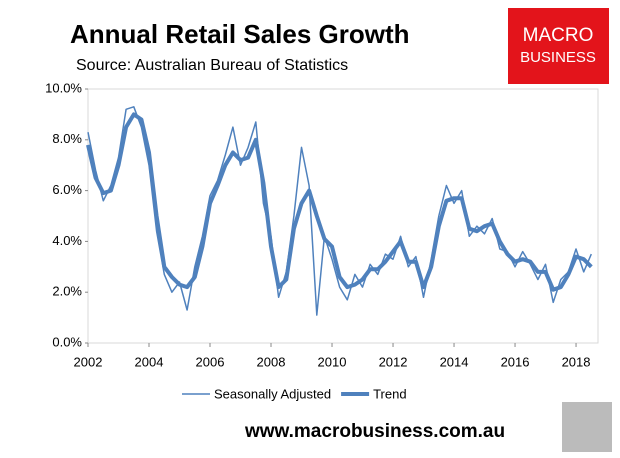  I want to click on x-tick-label: 2016, so click(515, 361).